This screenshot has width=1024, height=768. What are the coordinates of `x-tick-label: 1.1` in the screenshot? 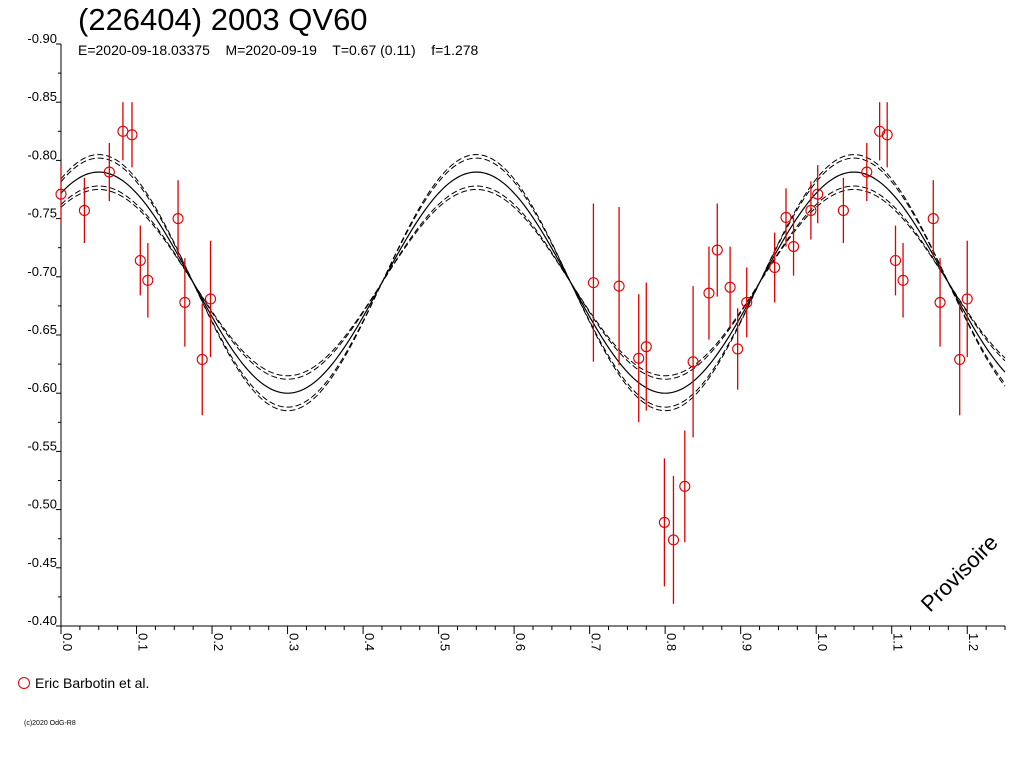 It's located at (898, 642).